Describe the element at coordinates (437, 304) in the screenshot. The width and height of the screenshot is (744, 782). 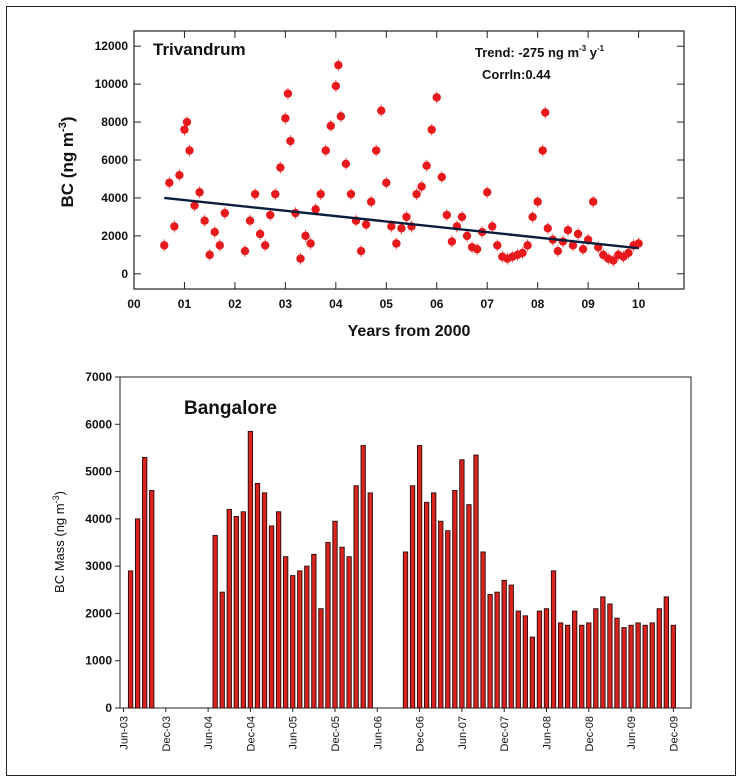
I see `trivandrum-x-tick-label: 06` at that location.